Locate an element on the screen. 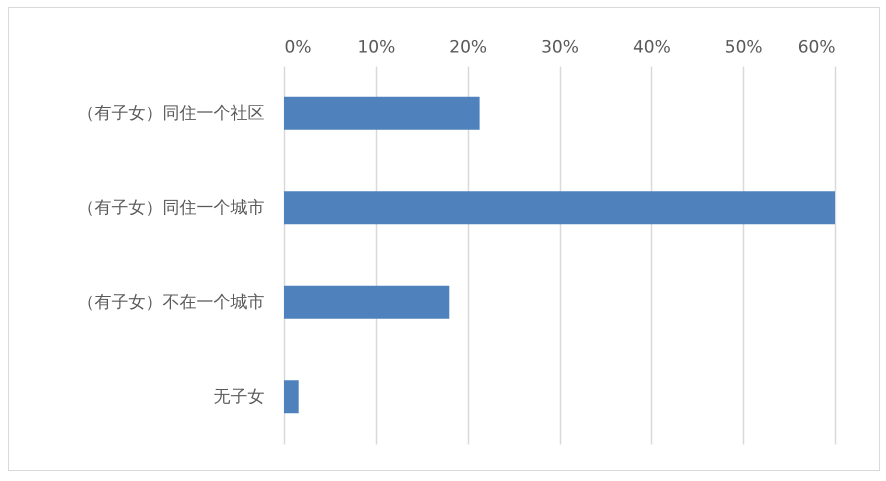 The height and width of the screenshot is (481, 886). y-tick-label: （有子女）同住一个社区 is located at coordinates (171, 113).